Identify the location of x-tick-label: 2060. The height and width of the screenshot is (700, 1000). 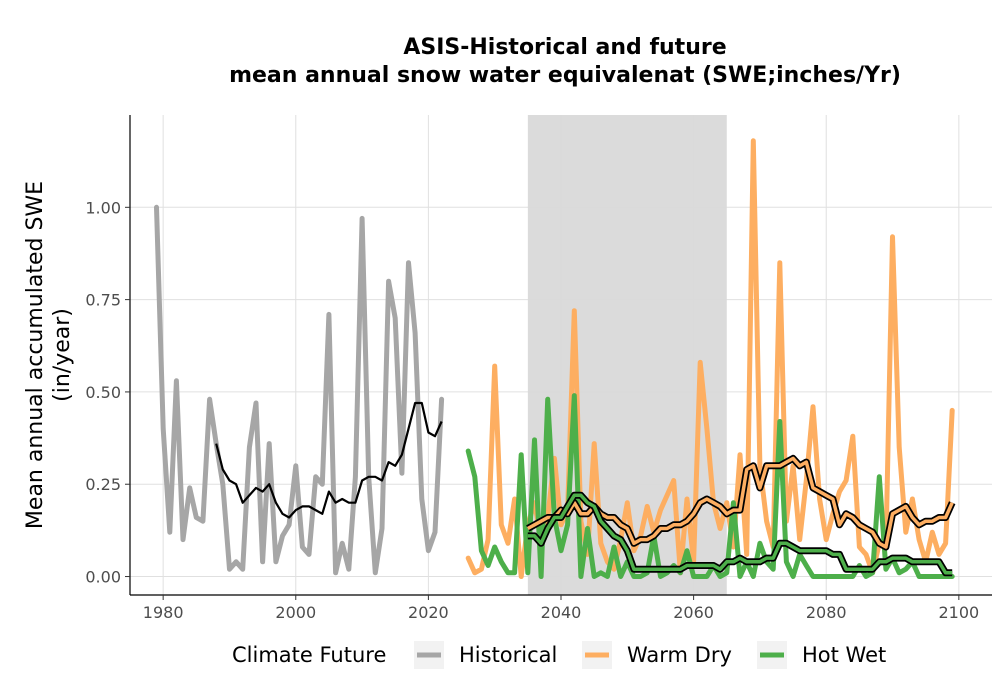
(693, 612).